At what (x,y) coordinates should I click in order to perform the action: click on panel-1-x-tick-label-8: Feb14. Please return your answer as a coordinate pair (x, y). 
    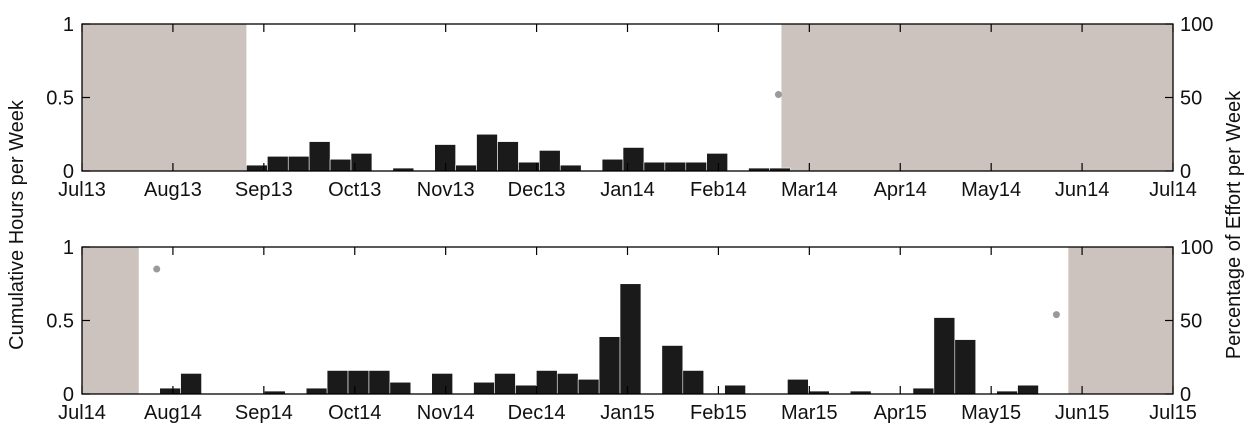
    Looking at the image, I should click on (718, 190).